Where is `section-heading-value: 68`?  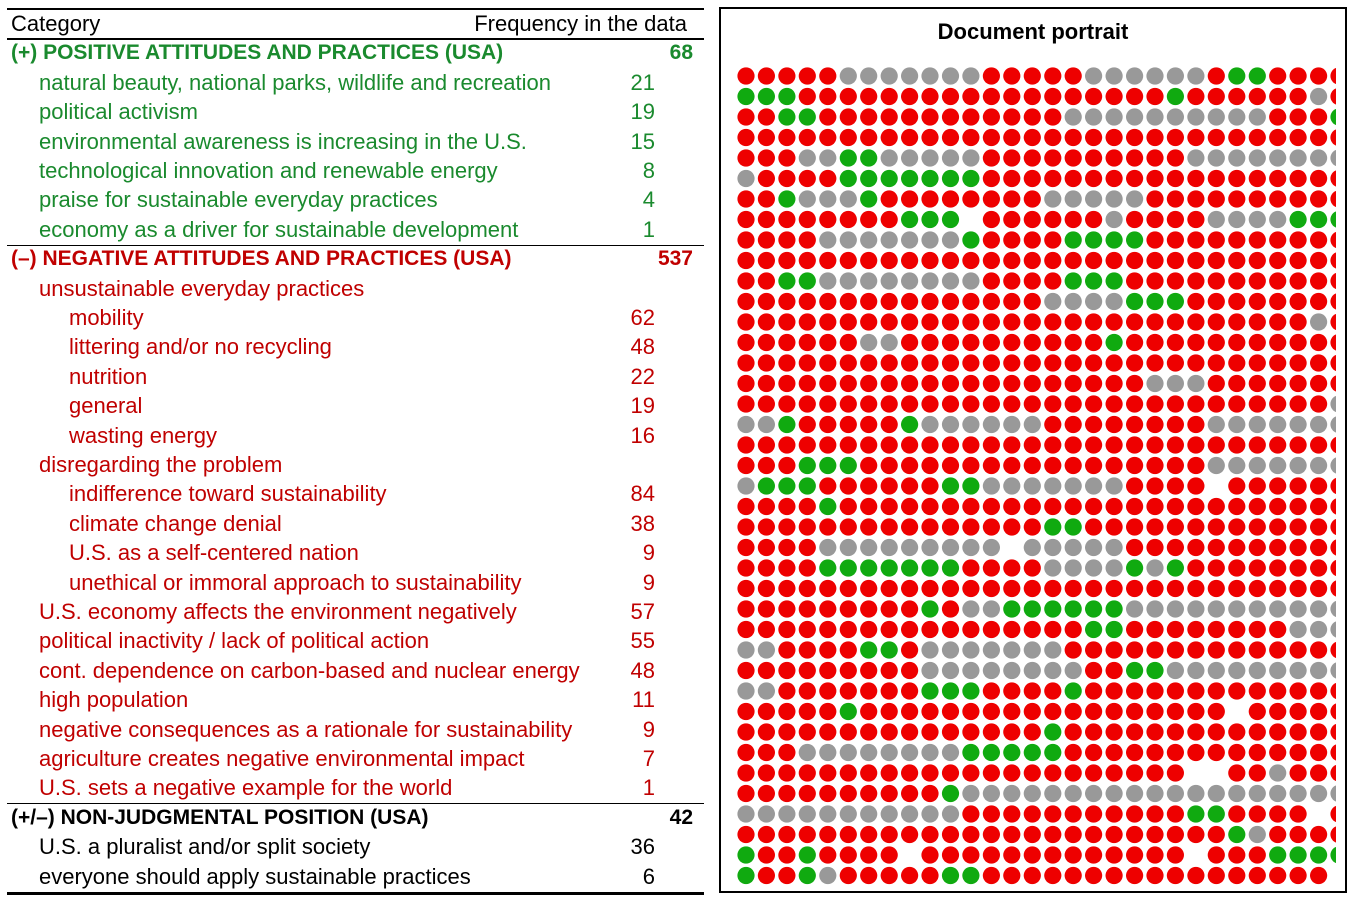 section-heading-value: 68 is located at coordinates (681, 53).